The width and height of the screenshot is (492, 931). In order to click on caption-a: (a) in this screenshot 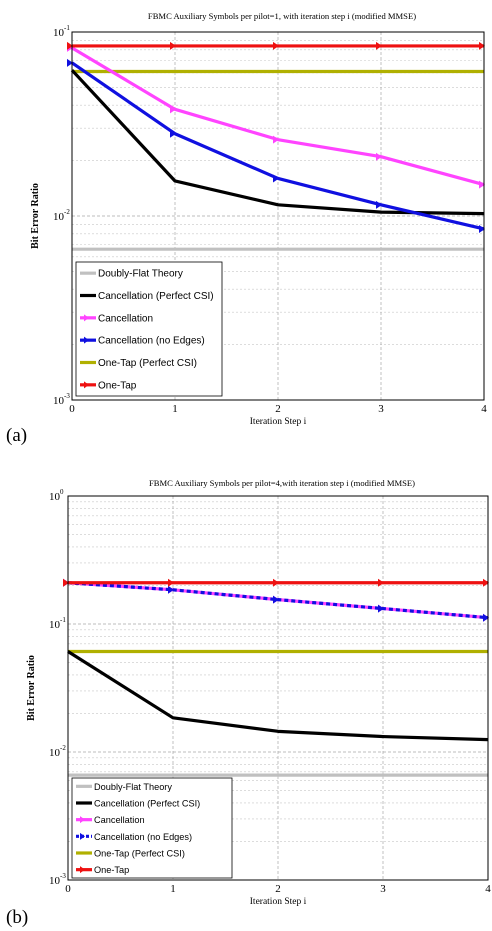, I will do `click(17, 435)`.